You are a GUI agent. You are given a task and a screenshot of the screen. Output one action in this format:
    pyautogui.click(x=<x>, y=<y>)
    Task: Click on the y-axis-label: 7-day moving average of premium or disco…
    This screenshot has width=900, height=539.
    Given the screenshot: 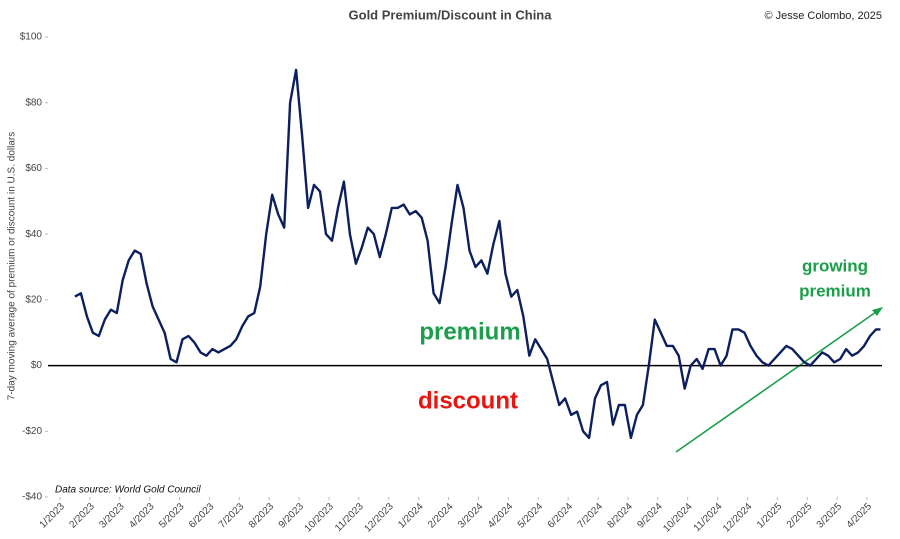 What is the action you would take?
    pyautogui.click(x=12, y=266)
    